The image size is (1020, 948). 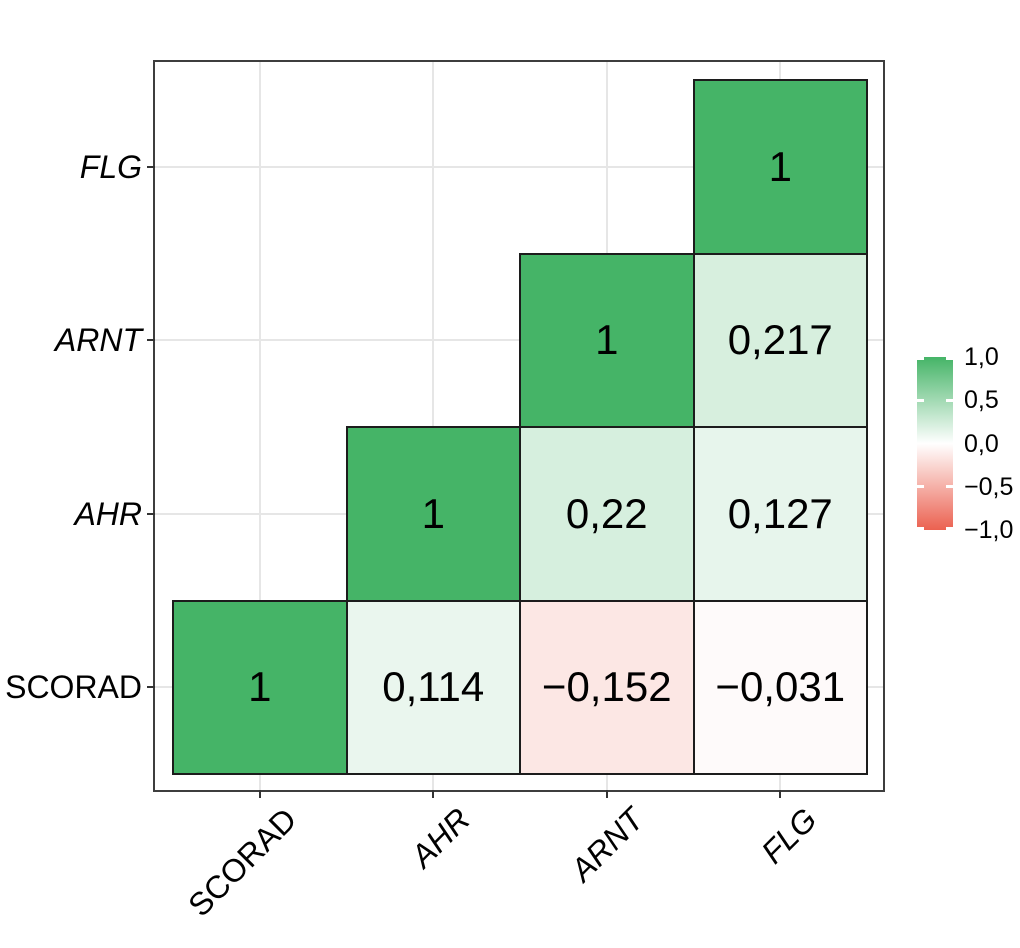 I want to click on y-axis-label-AHR: AHR, so click(x=108, y=513).